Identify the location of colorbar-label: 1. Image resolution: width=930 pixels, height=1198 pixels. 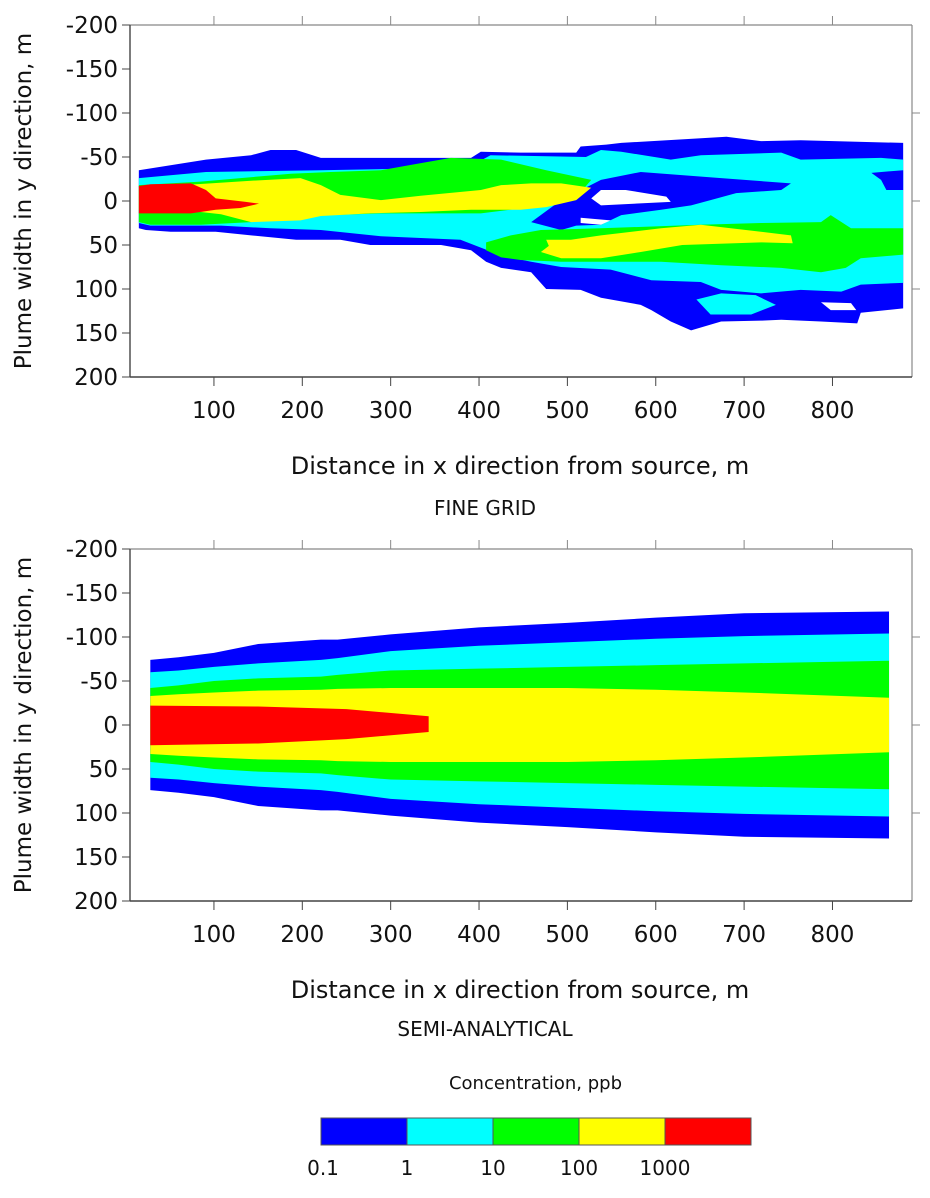
(407, 1168).